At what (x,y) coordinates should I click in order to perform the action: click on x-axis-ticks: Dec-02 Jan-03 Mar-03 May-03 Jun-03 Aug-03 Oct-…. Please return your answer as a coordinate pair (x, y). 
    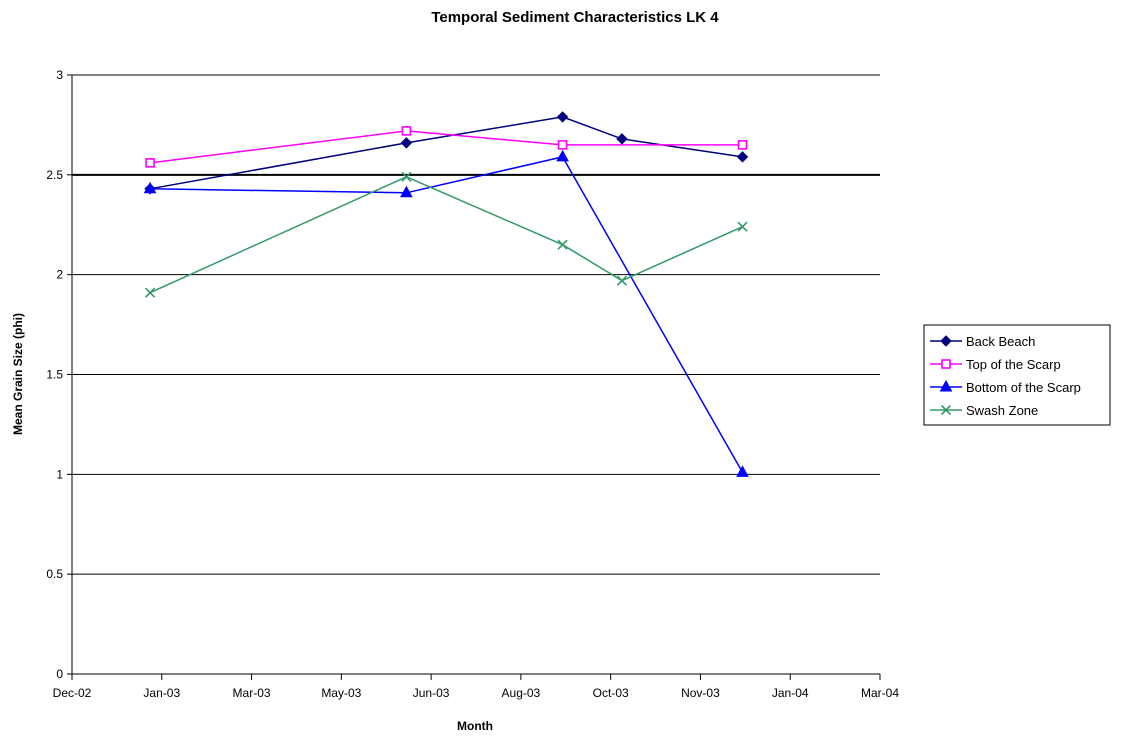
    Looking at the image, I should click on (476, 687).